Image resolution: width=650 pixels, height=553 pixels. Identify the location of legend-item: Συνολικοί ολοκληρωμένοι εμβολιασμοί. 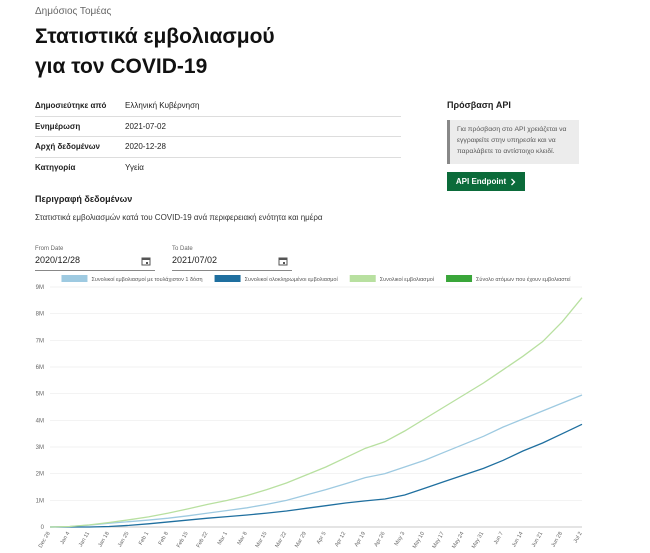
(276, 279).